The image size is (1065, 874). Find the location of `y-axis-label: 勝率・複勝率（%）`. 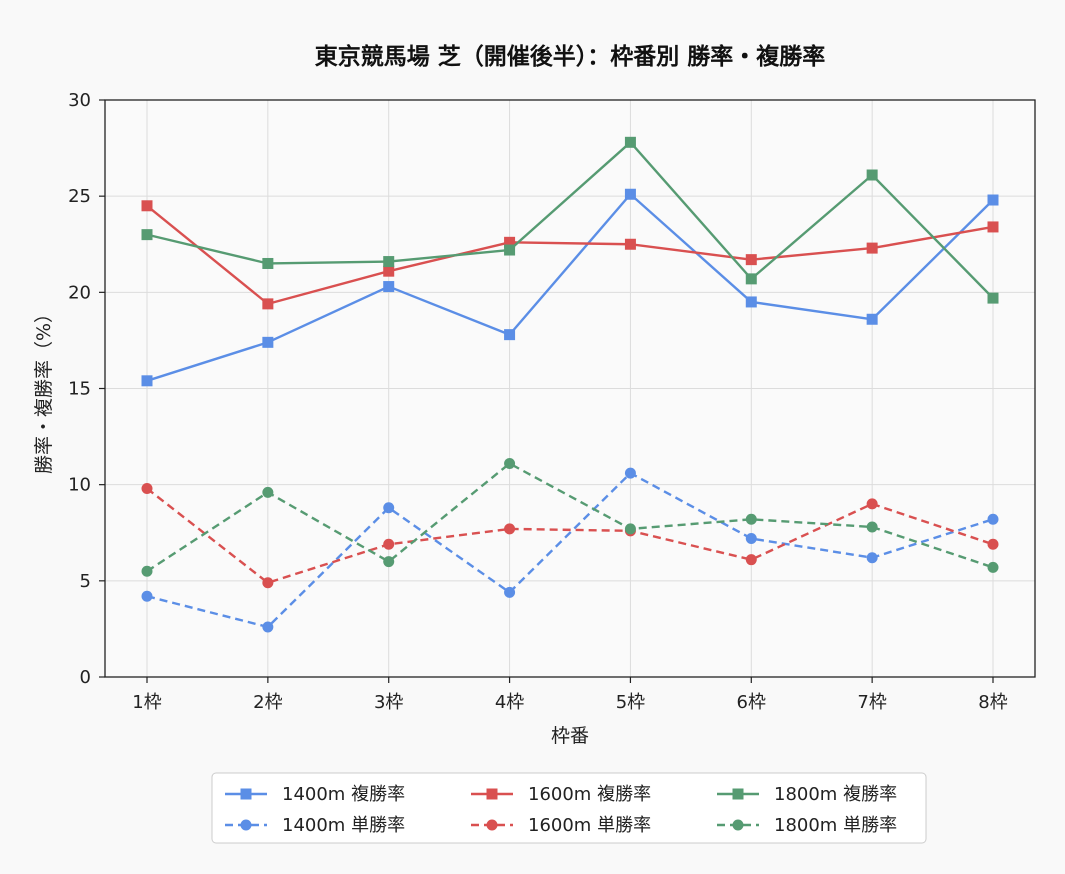

y-axis-label: 勝率・複勝率（%） is located at coordinates (44, 389).